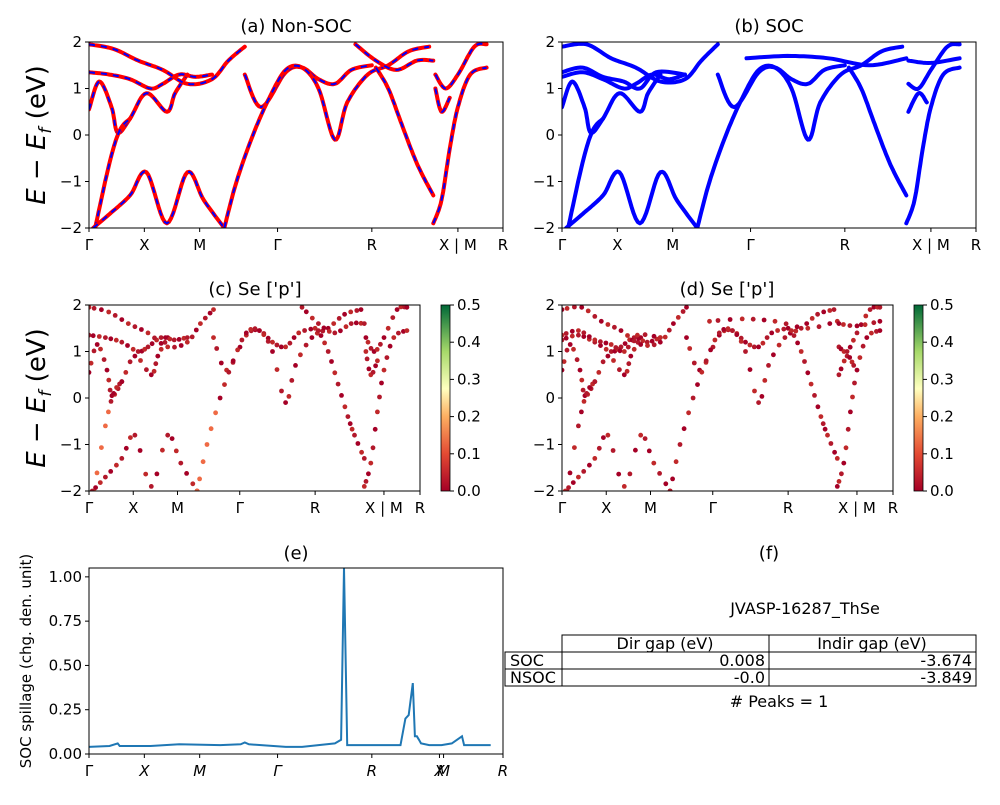 This screenshot has width=1000, height=805. Describe the element at coordinates (550, 135) in the screenshot. I see `y-tick-label: 0` at that location.